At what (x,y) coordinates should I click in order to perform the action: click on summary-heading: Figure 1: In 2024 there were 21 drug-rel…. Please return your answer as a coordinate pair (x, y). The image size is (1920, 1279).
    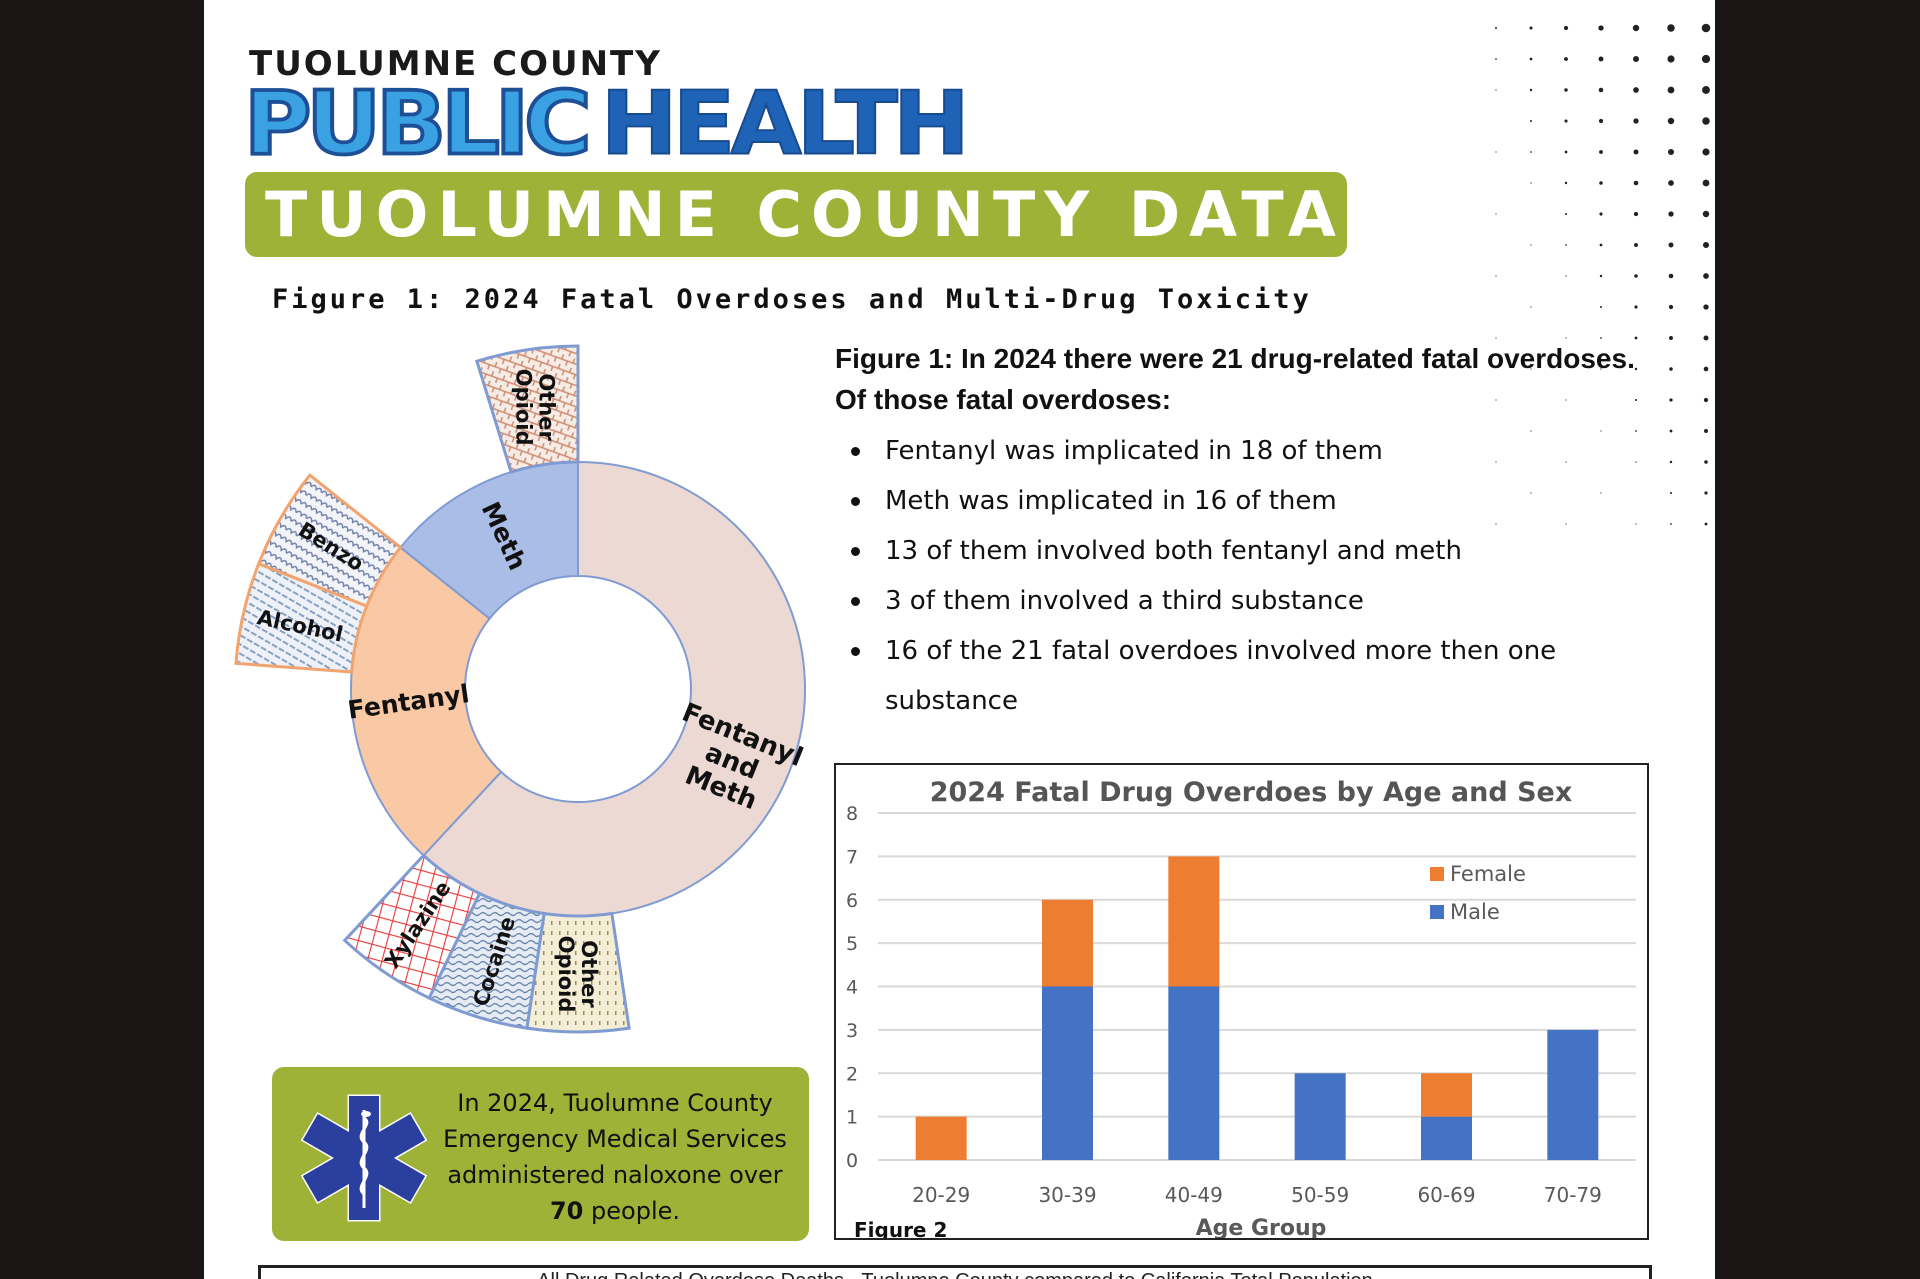
    Looking at the image, I should click on (1235, 379).